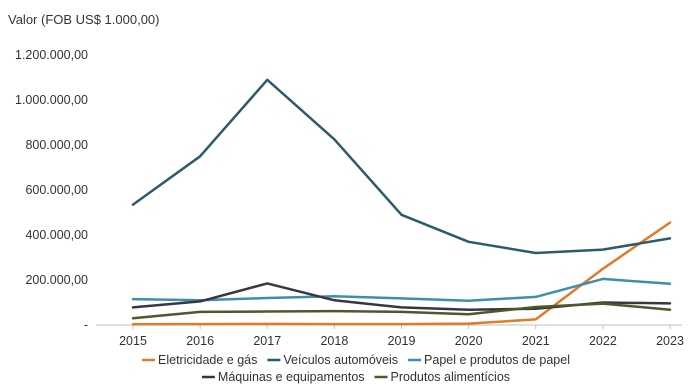 This screenshot has width=688, height=389. Describe the element at coordinates (56, 235) in the screenshot. I see `y-tick-label: 400.000,00` at that location.